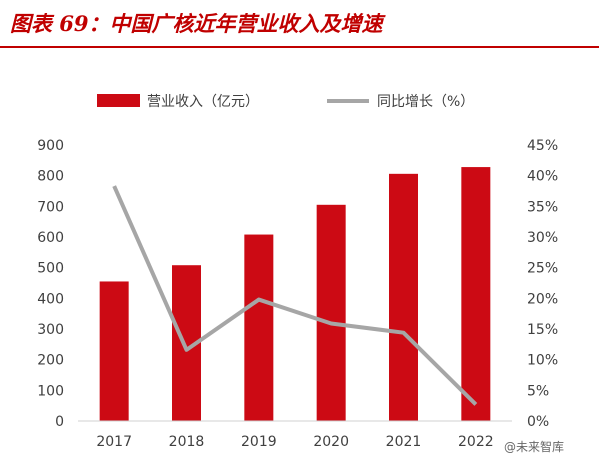  Describe the element at coordinates (542, 330) in the screenshot. I see `right-tick-label: 15%` at that location.